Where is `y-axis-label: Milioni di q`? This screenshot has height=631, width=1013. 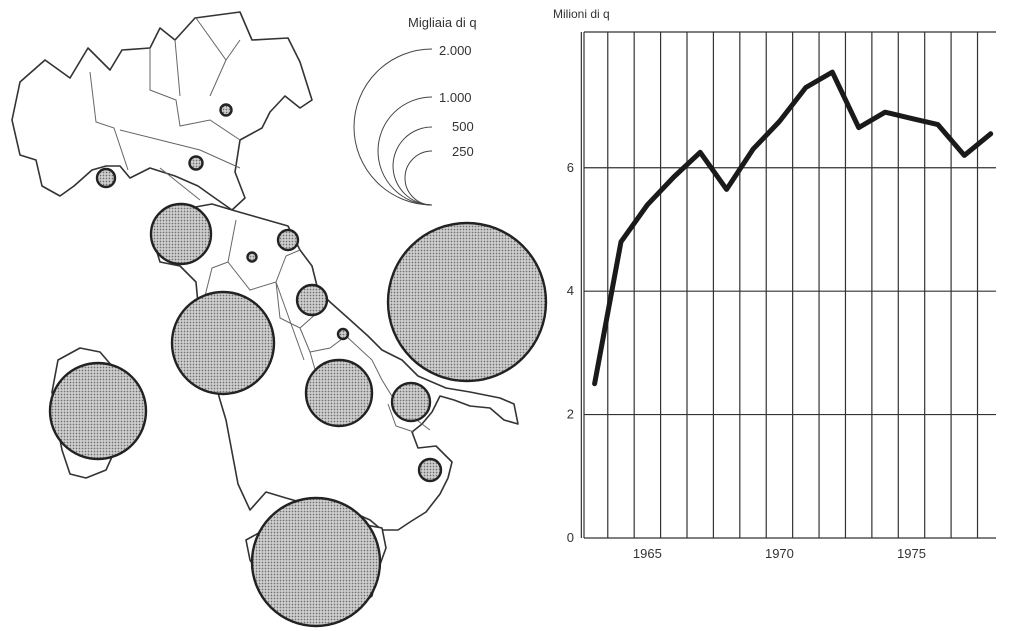 y-axis-label: Milioni di q is located at coordinates (581, 14).